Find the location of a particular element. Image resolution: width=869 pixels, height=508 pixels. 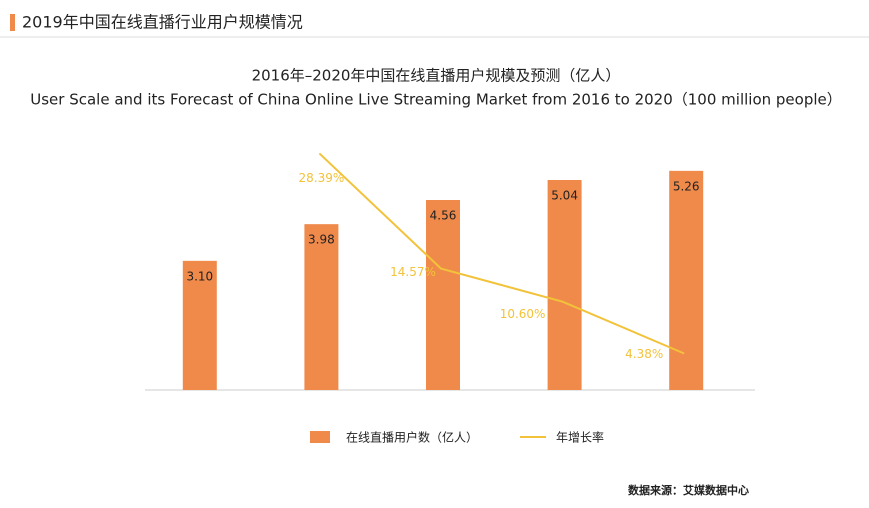

legend-label: 年增长率 is located at coordinates (580, 437).